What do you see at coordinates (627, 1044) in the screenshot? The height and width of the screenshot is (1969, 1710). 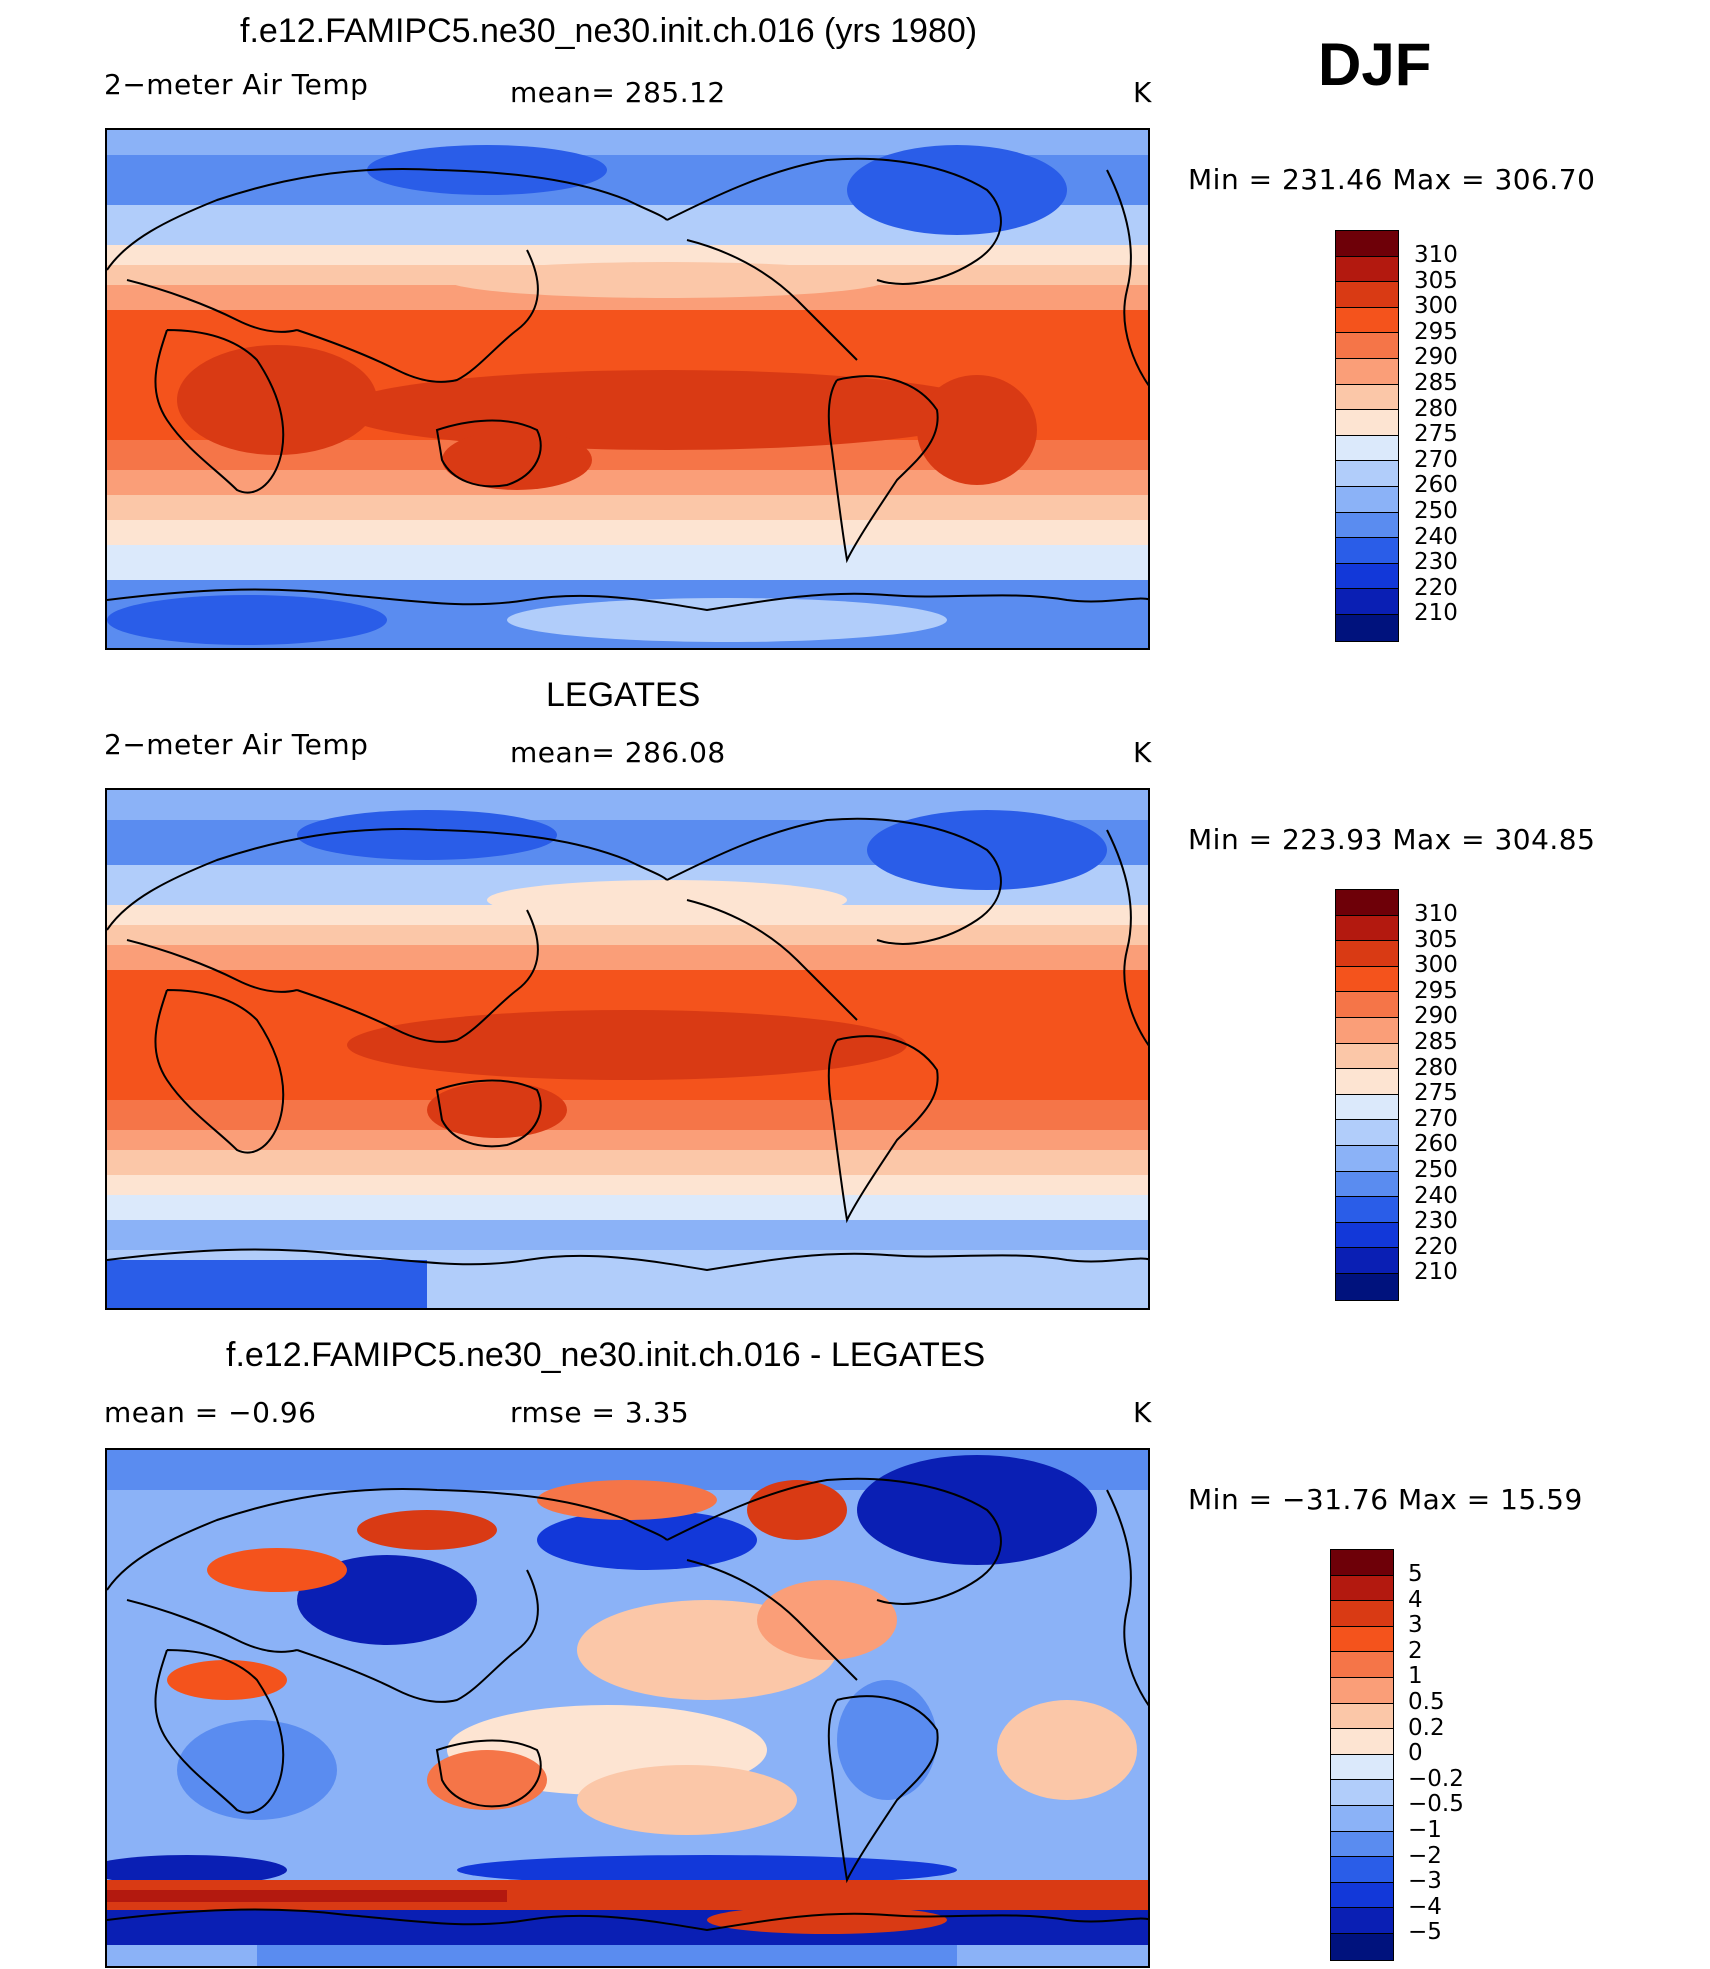 I see `panel-2-coastlines` at bounding box center [627, 1044].